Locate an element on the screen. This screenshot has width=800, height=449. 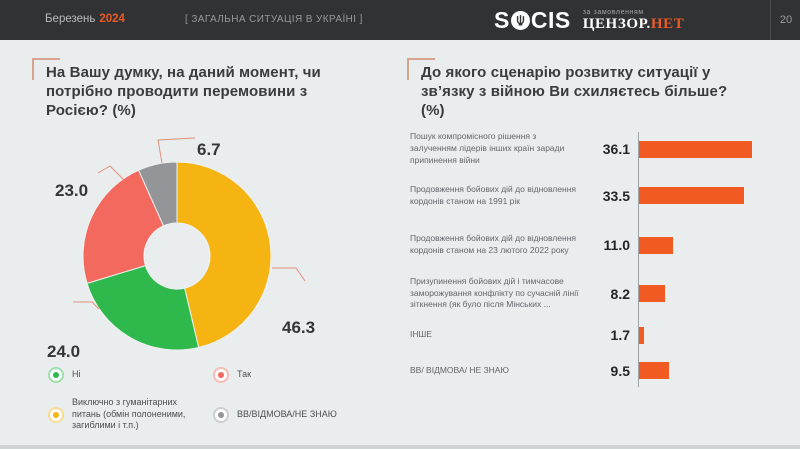
donut-value-label: 23.0 is located at coordinates (71, 190).